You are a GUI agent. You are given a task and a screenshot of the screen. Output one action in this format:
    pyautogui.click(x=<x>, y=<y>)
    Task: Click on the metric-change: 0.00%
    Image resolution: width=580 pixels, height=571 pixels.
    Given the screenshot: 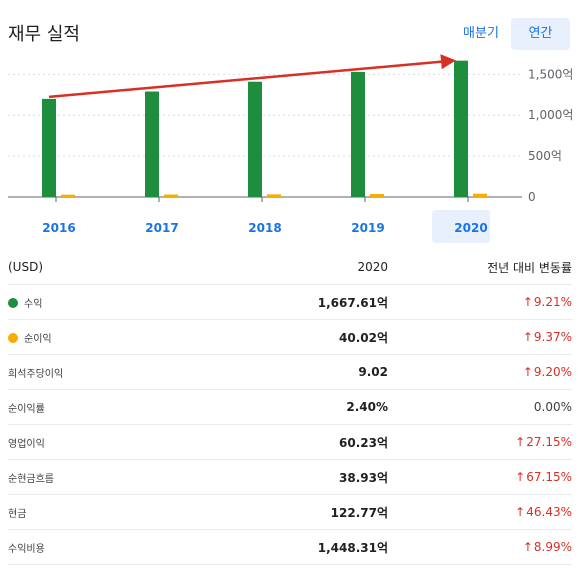 What is the action you would take?
    pyautogui.click(x=480, y=407)
    